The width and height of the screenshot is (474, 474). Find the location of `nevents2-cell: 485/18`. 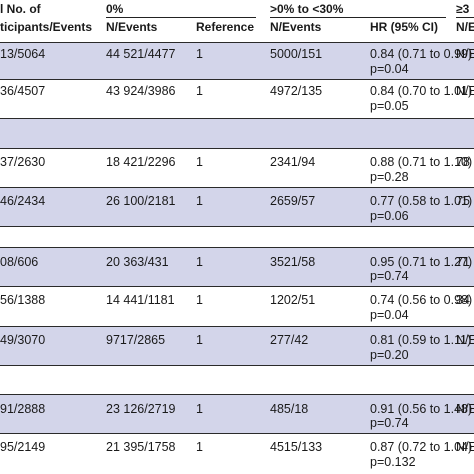

nevents2-cell: 485/18 is located at coordinates (289, 409).